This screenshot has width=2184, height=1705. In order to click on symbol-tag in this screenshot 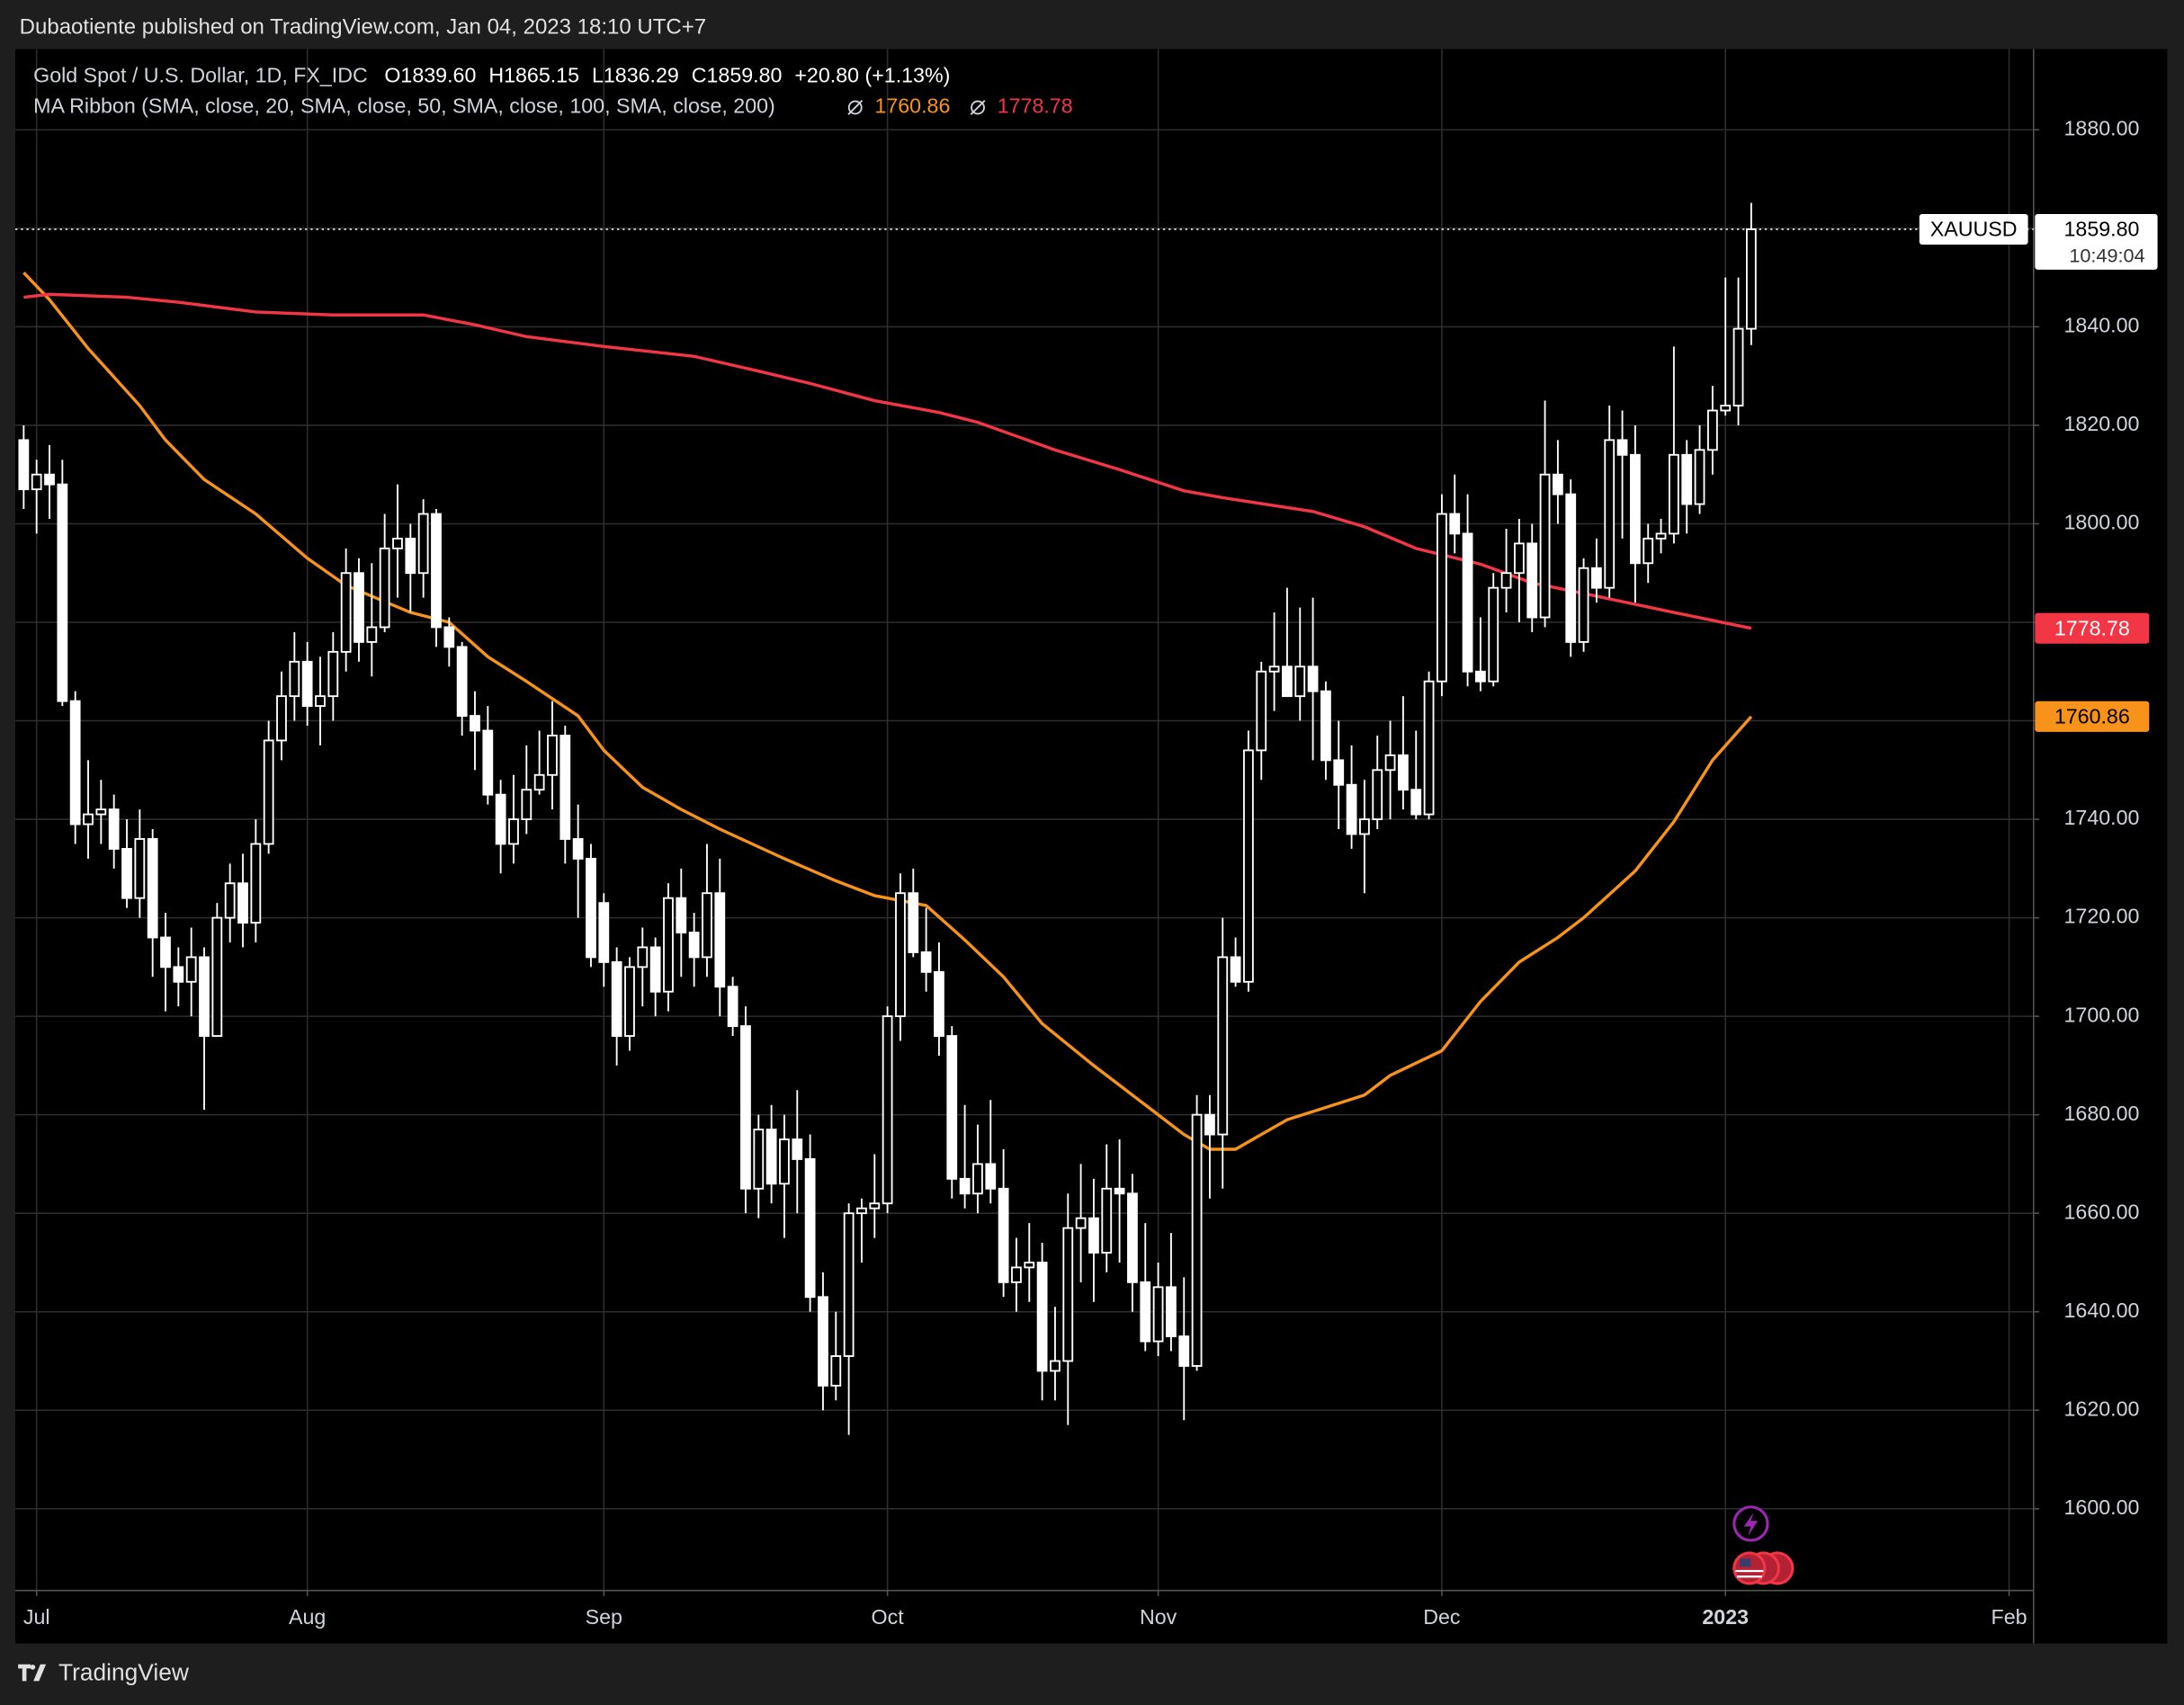, I will do `click(1974, 229)`.